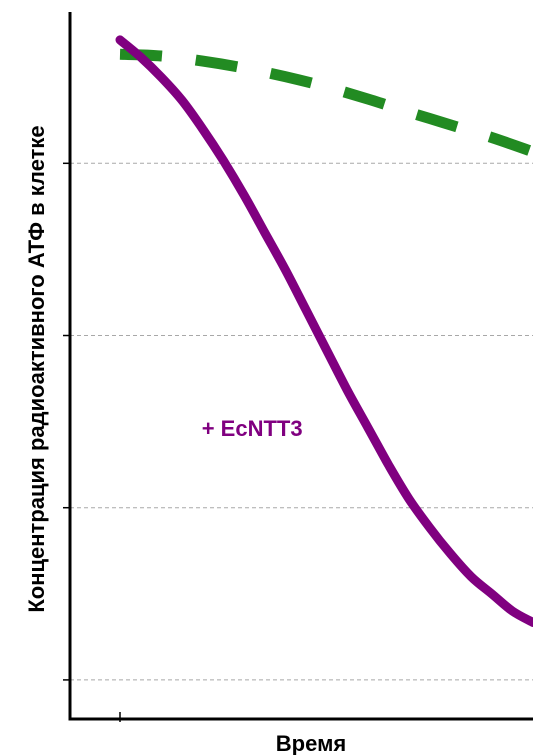 The image size is (533, 755). Describe the element at coordinates (311, 743) in the screenshot. I see `x-axis-title: Время` at that location.